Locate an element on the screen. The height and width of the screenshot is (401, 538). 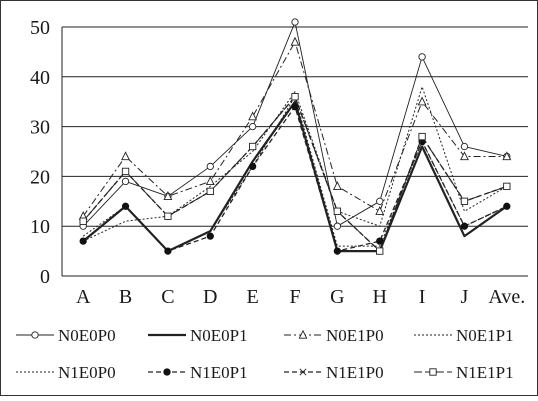
x-tick-label: B is located at coordinates (125, 297).